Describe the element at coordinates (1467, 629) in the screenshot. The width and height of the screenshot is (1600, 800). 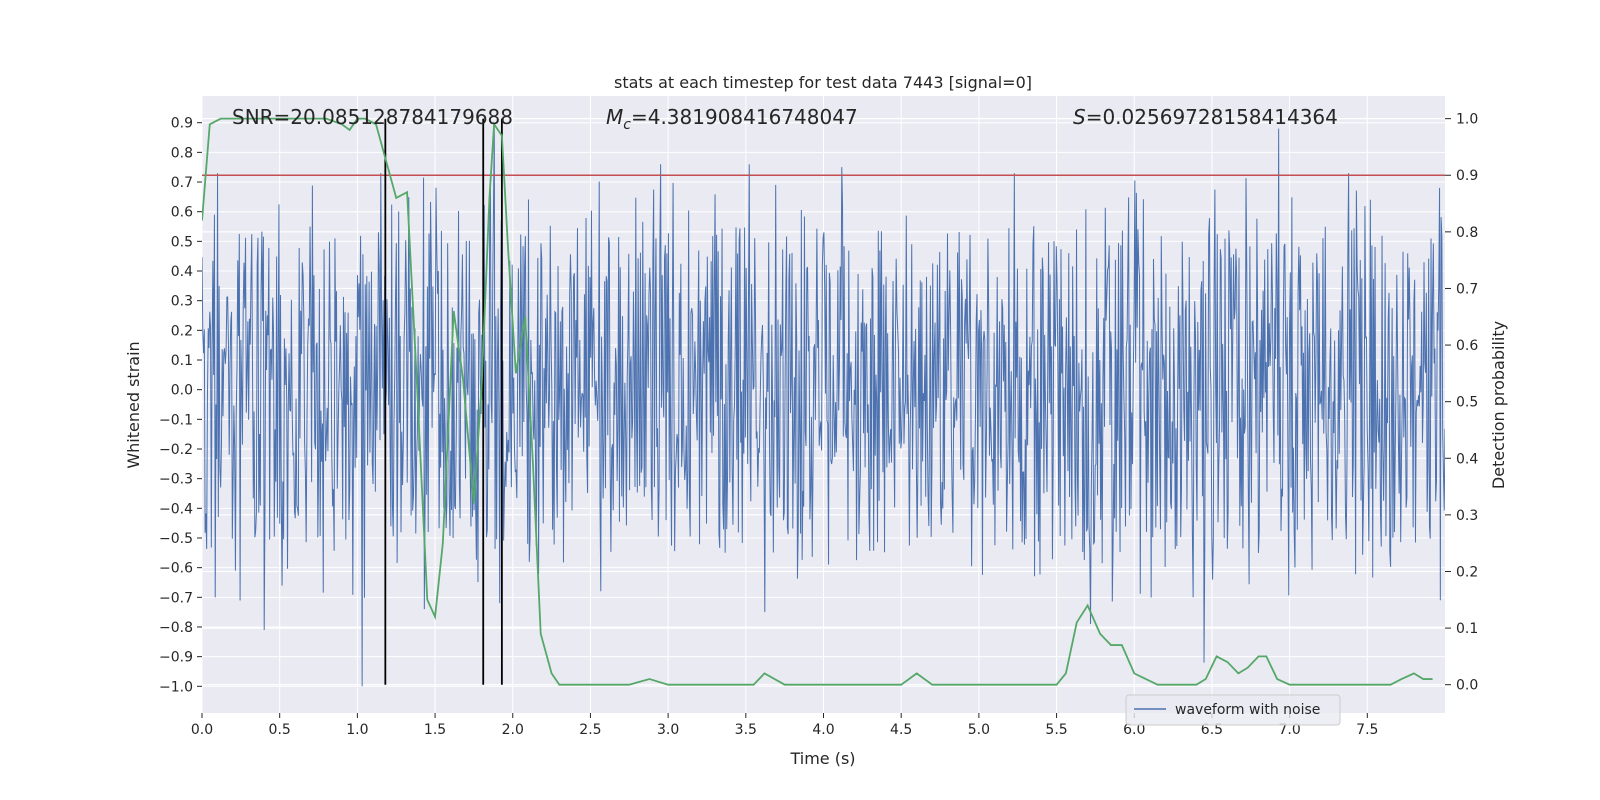
I see `y-right-tick-label: 0.1` at that location.